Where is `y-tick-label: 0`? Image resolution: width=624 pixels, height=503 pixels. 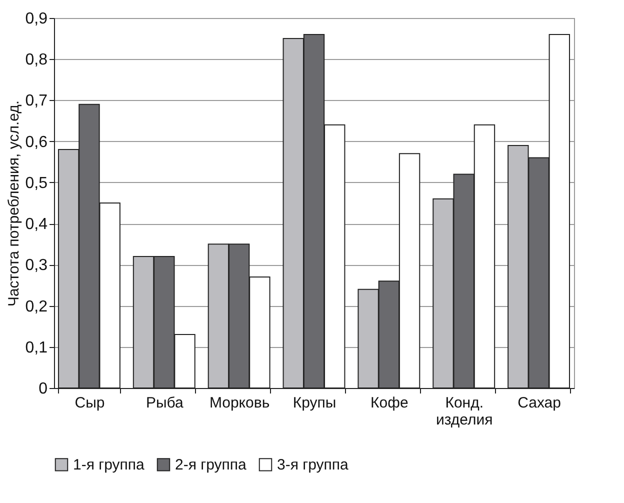
y-tick-label: 0 is located at coordinates (43, 389).